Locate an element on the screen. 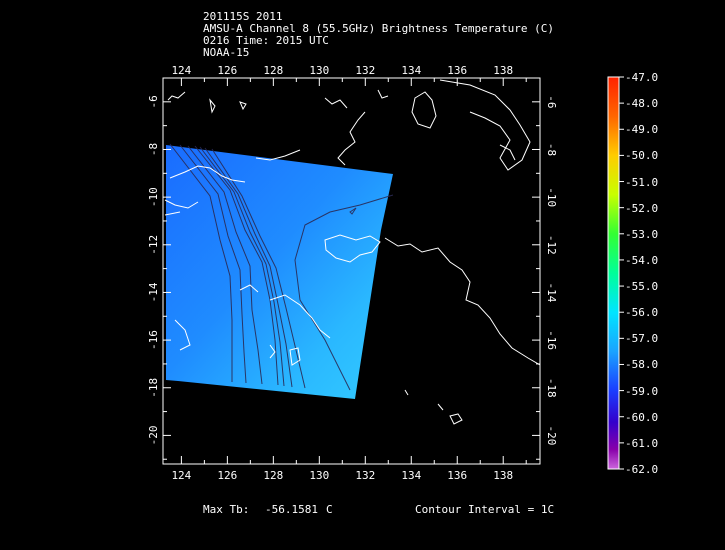  y-tick-label-left: -16 is located at coordinates (153, 340).